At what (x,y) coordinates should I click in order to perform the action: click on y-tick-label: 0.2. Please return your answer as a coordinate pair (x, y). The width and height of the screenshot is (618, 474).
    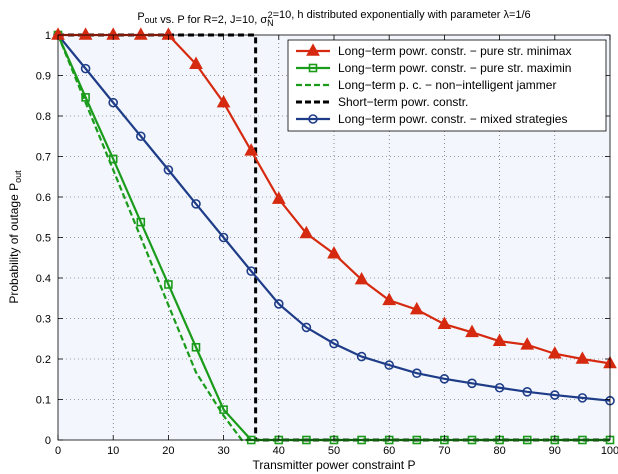
    Looking at the image, I should click on (43, 360).